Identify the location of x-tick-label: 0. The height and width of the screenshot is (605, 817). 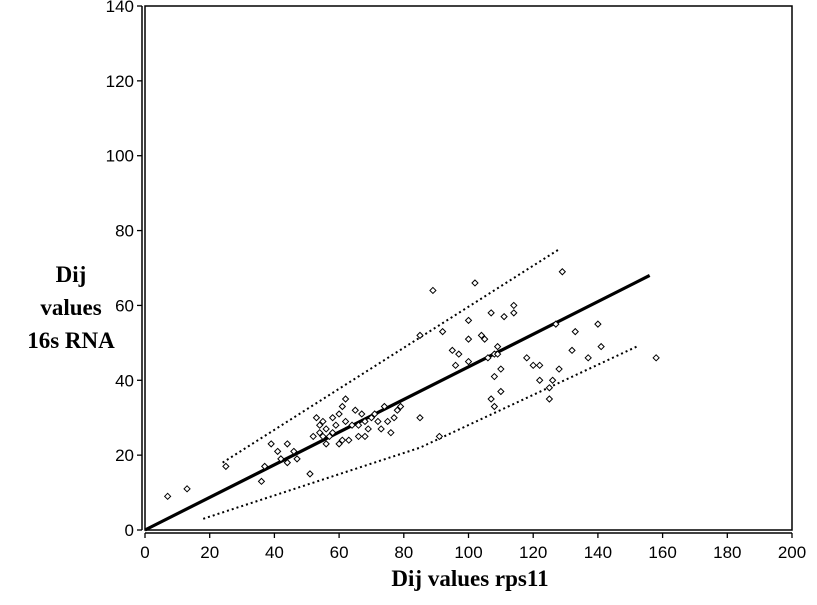
(144, 552).